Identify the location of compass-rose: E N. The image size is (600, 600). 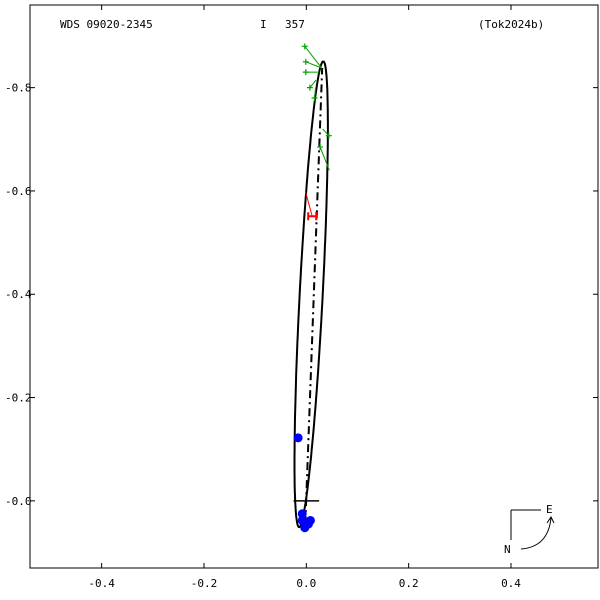
(529, 529).